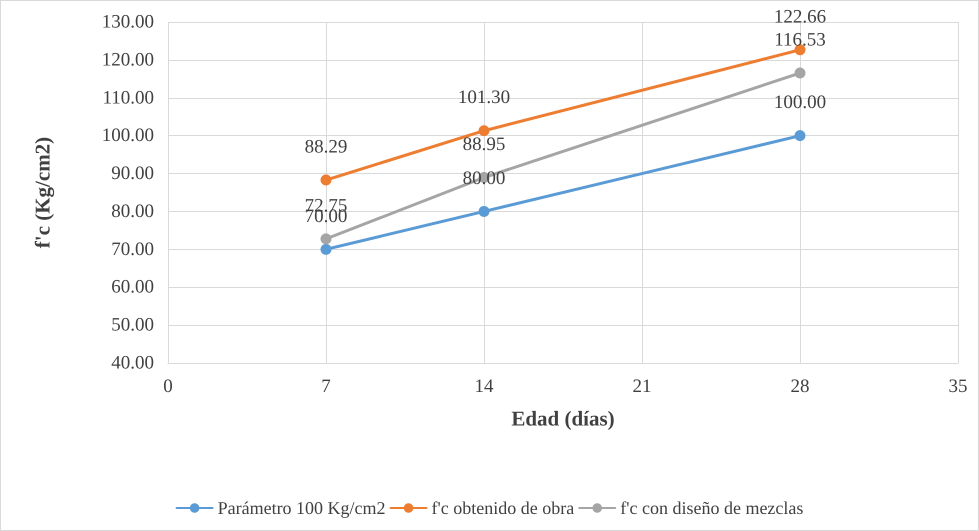 This screenshot has width=979, height=531. What do you see at coordinates (800, 103) in the screenshot?
I see `data-label: 100.00` at bounding box center [800, 103].